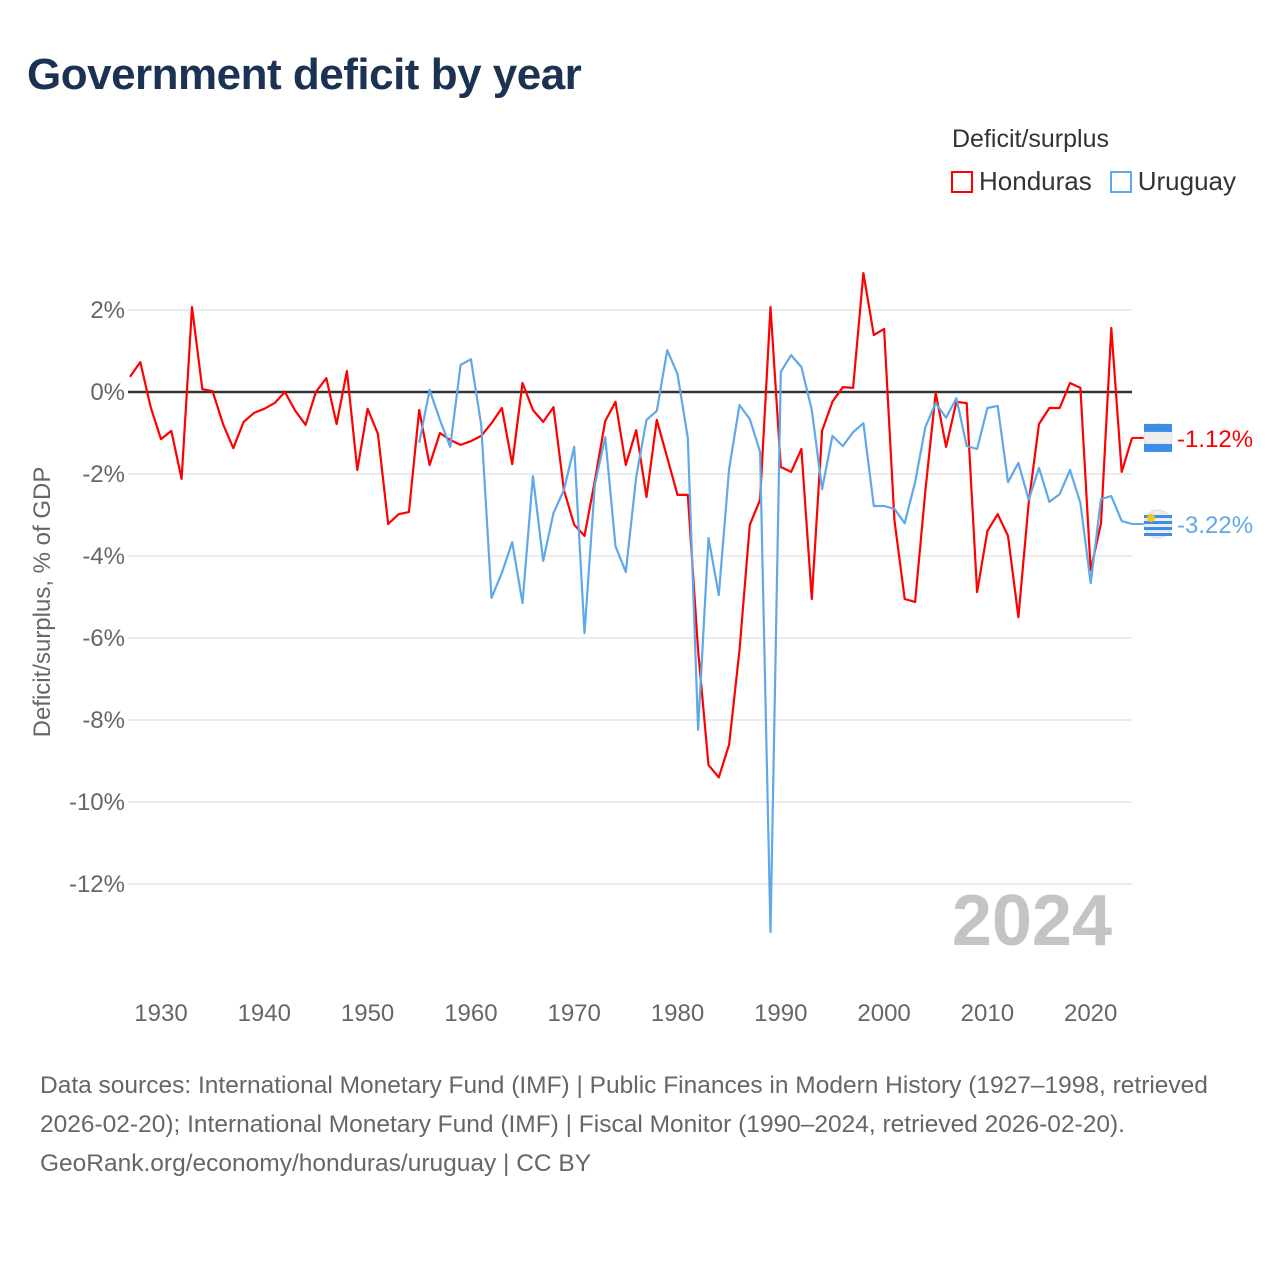 This screenshot has width=1280, height=1280. What do you see at coordinates (160, 1013) in the screenshot?
I see `x-tick-label: 1930` at bounding box center [160, 1013].